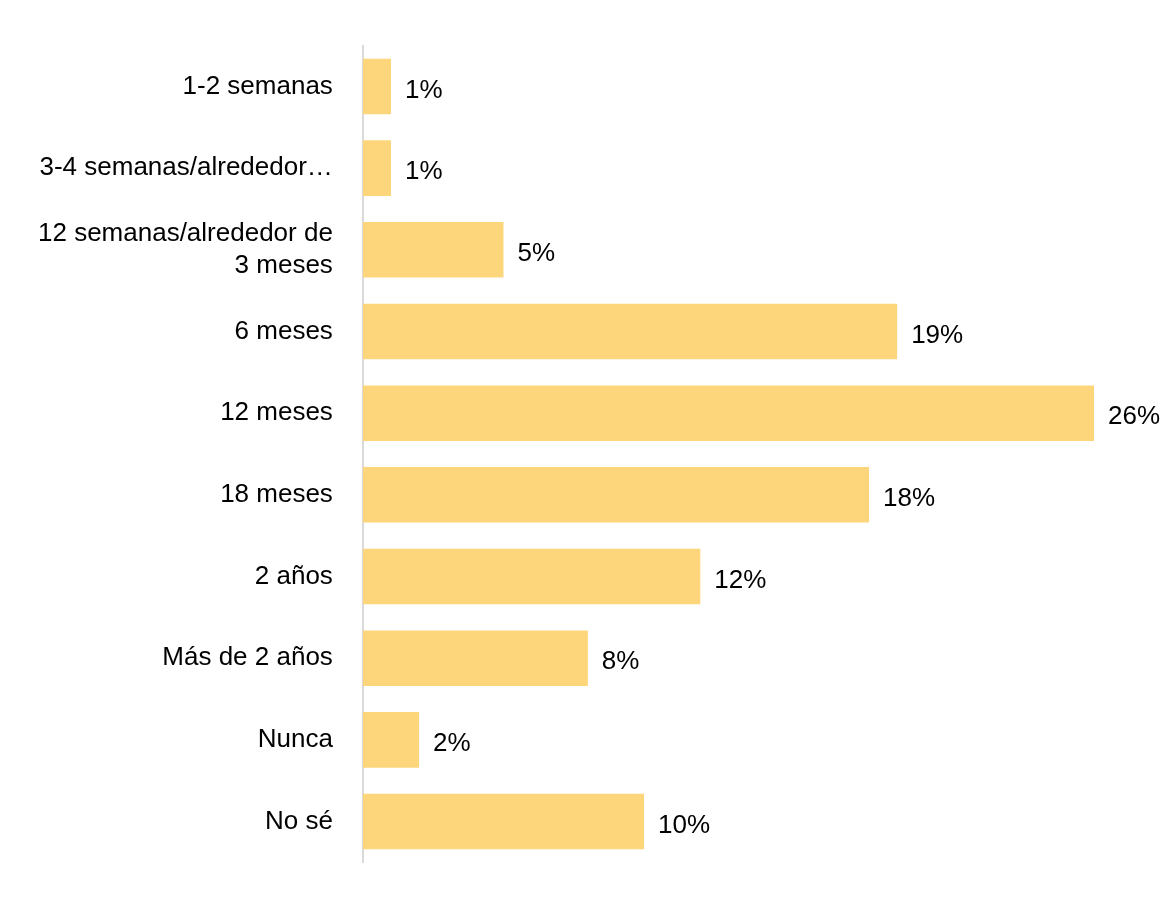  I want to click on y-tick-label: 1-2 semanas, so click(257, 84).